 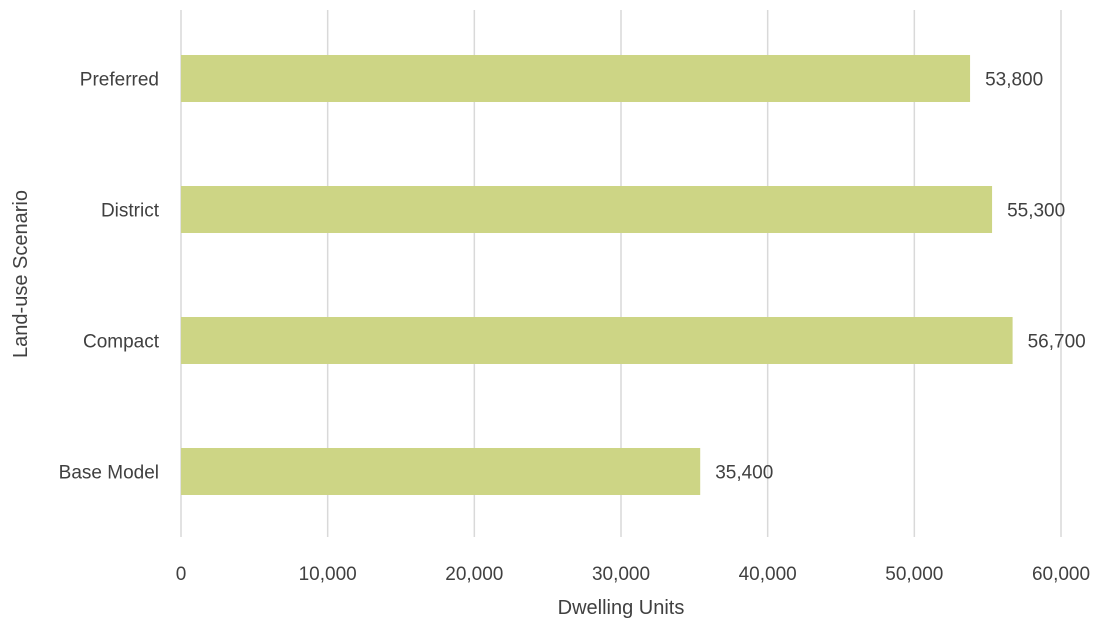 I want to click on x-tick-label: 20,000, so click(x=474, y=574).